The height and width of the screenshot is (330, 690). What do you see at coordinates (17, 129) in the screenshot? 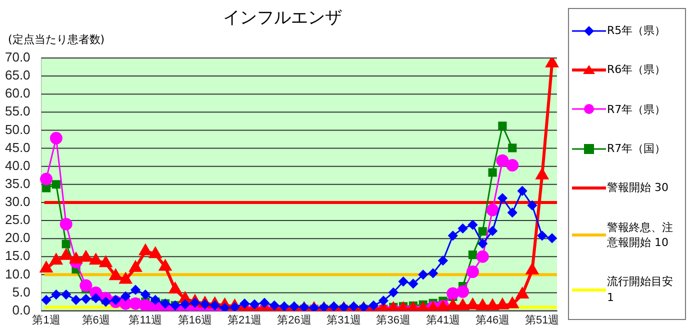
I see `y-tick-label: 50.0` at bounding box center [17, 129].